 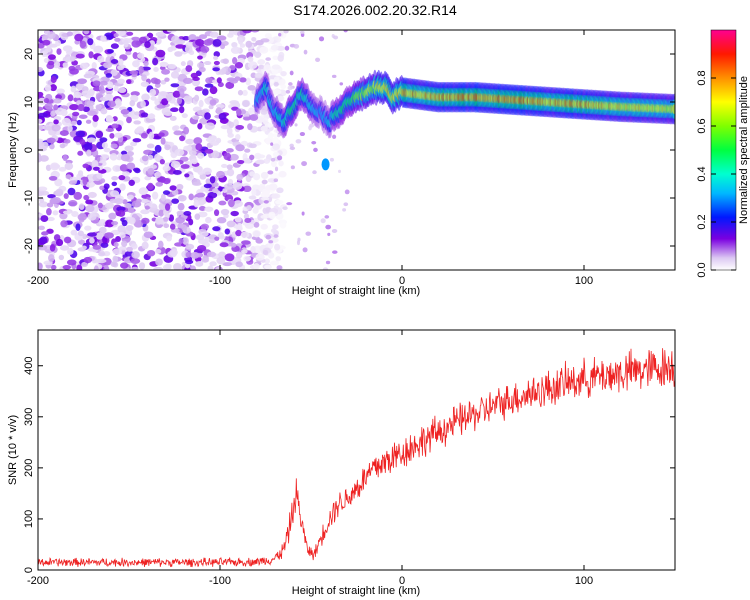 What do you see at coordinates (29, 150) in the screenshot?
I see `spectrogram-y-tick-label: 0` at bounding box center [29, 150].